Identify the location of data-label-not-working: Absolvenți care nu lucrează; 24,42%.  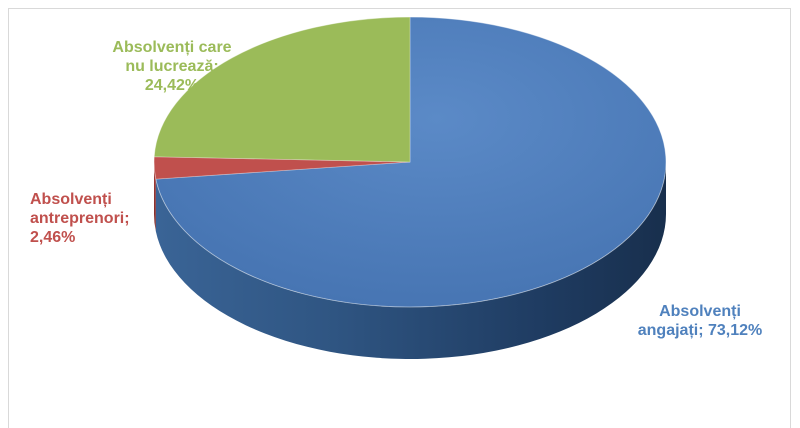
(172, 66).